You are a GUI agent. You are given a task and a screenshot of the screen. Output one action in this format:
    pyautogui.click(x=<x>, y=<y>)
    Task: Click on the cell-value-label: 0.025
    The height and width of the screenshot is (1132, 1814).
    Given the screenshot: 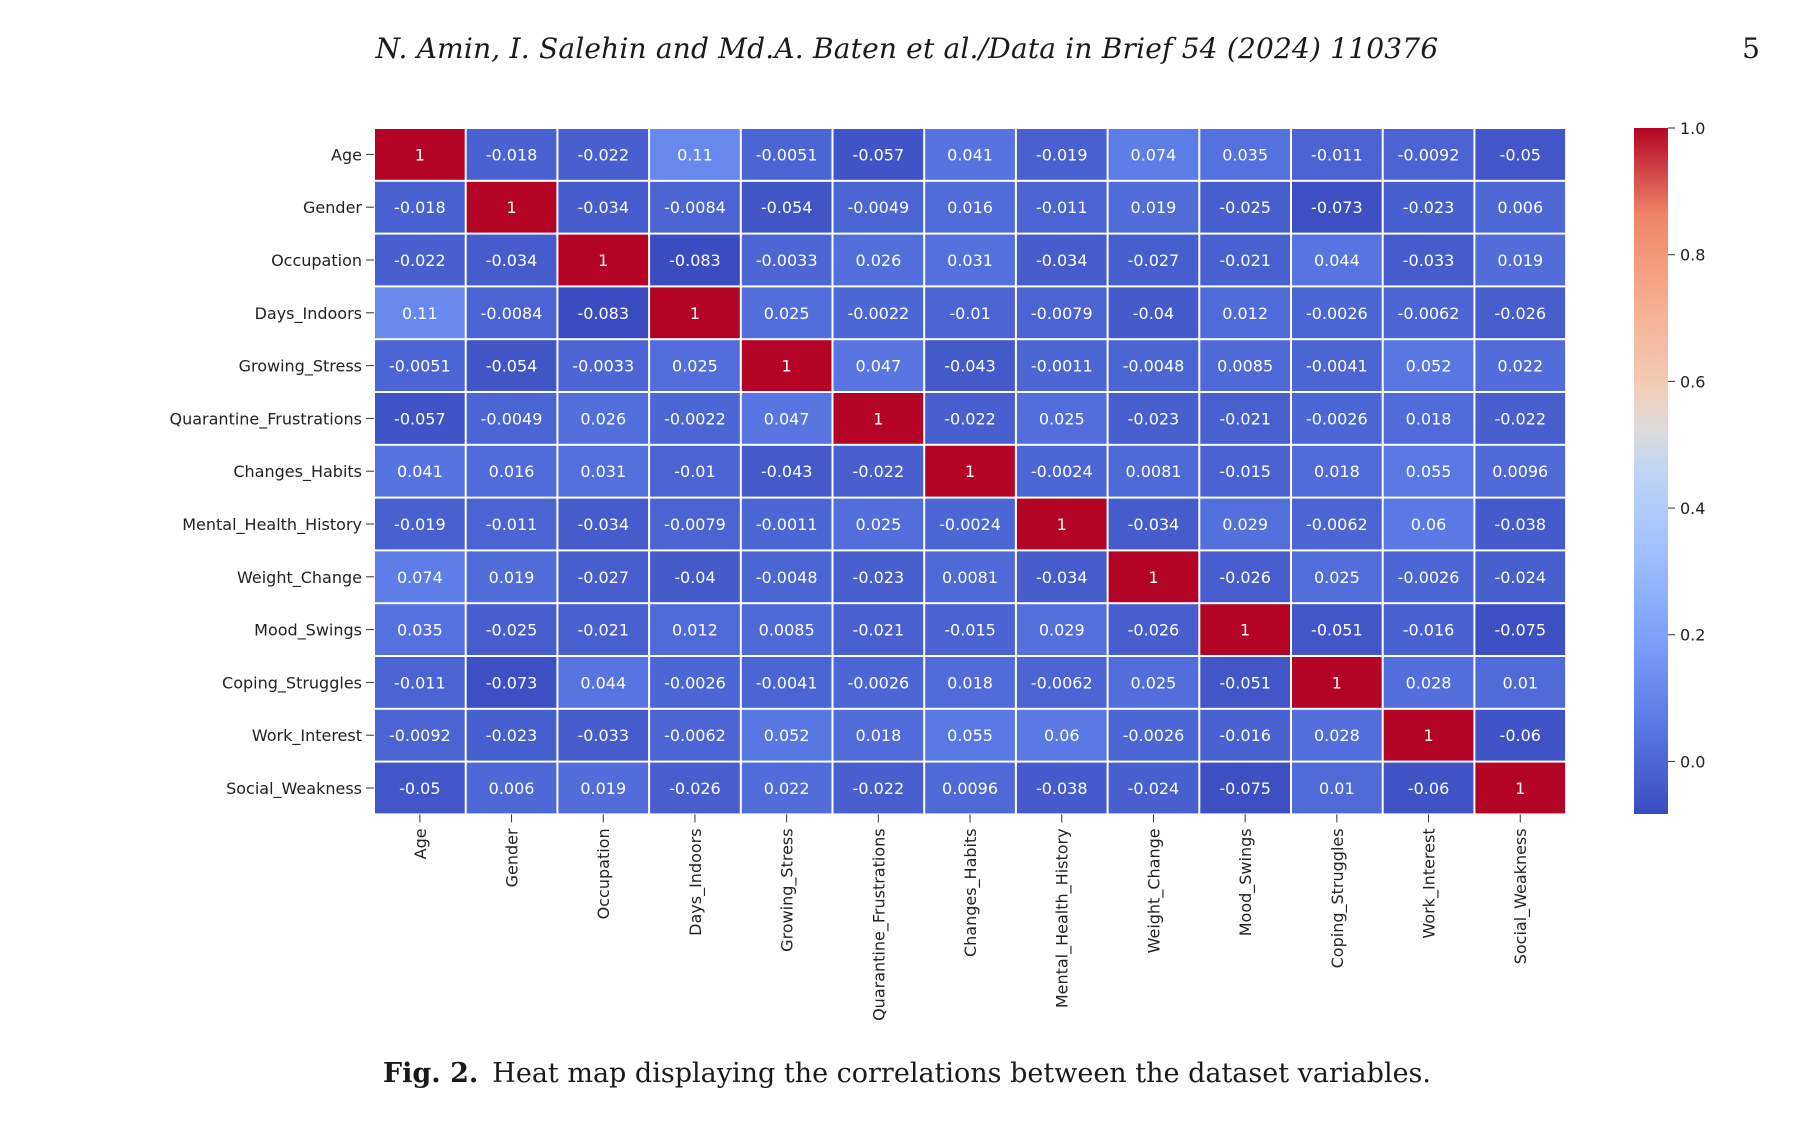 What is the action you would take?
    pyautogui.click(x=1062, y=418)
    